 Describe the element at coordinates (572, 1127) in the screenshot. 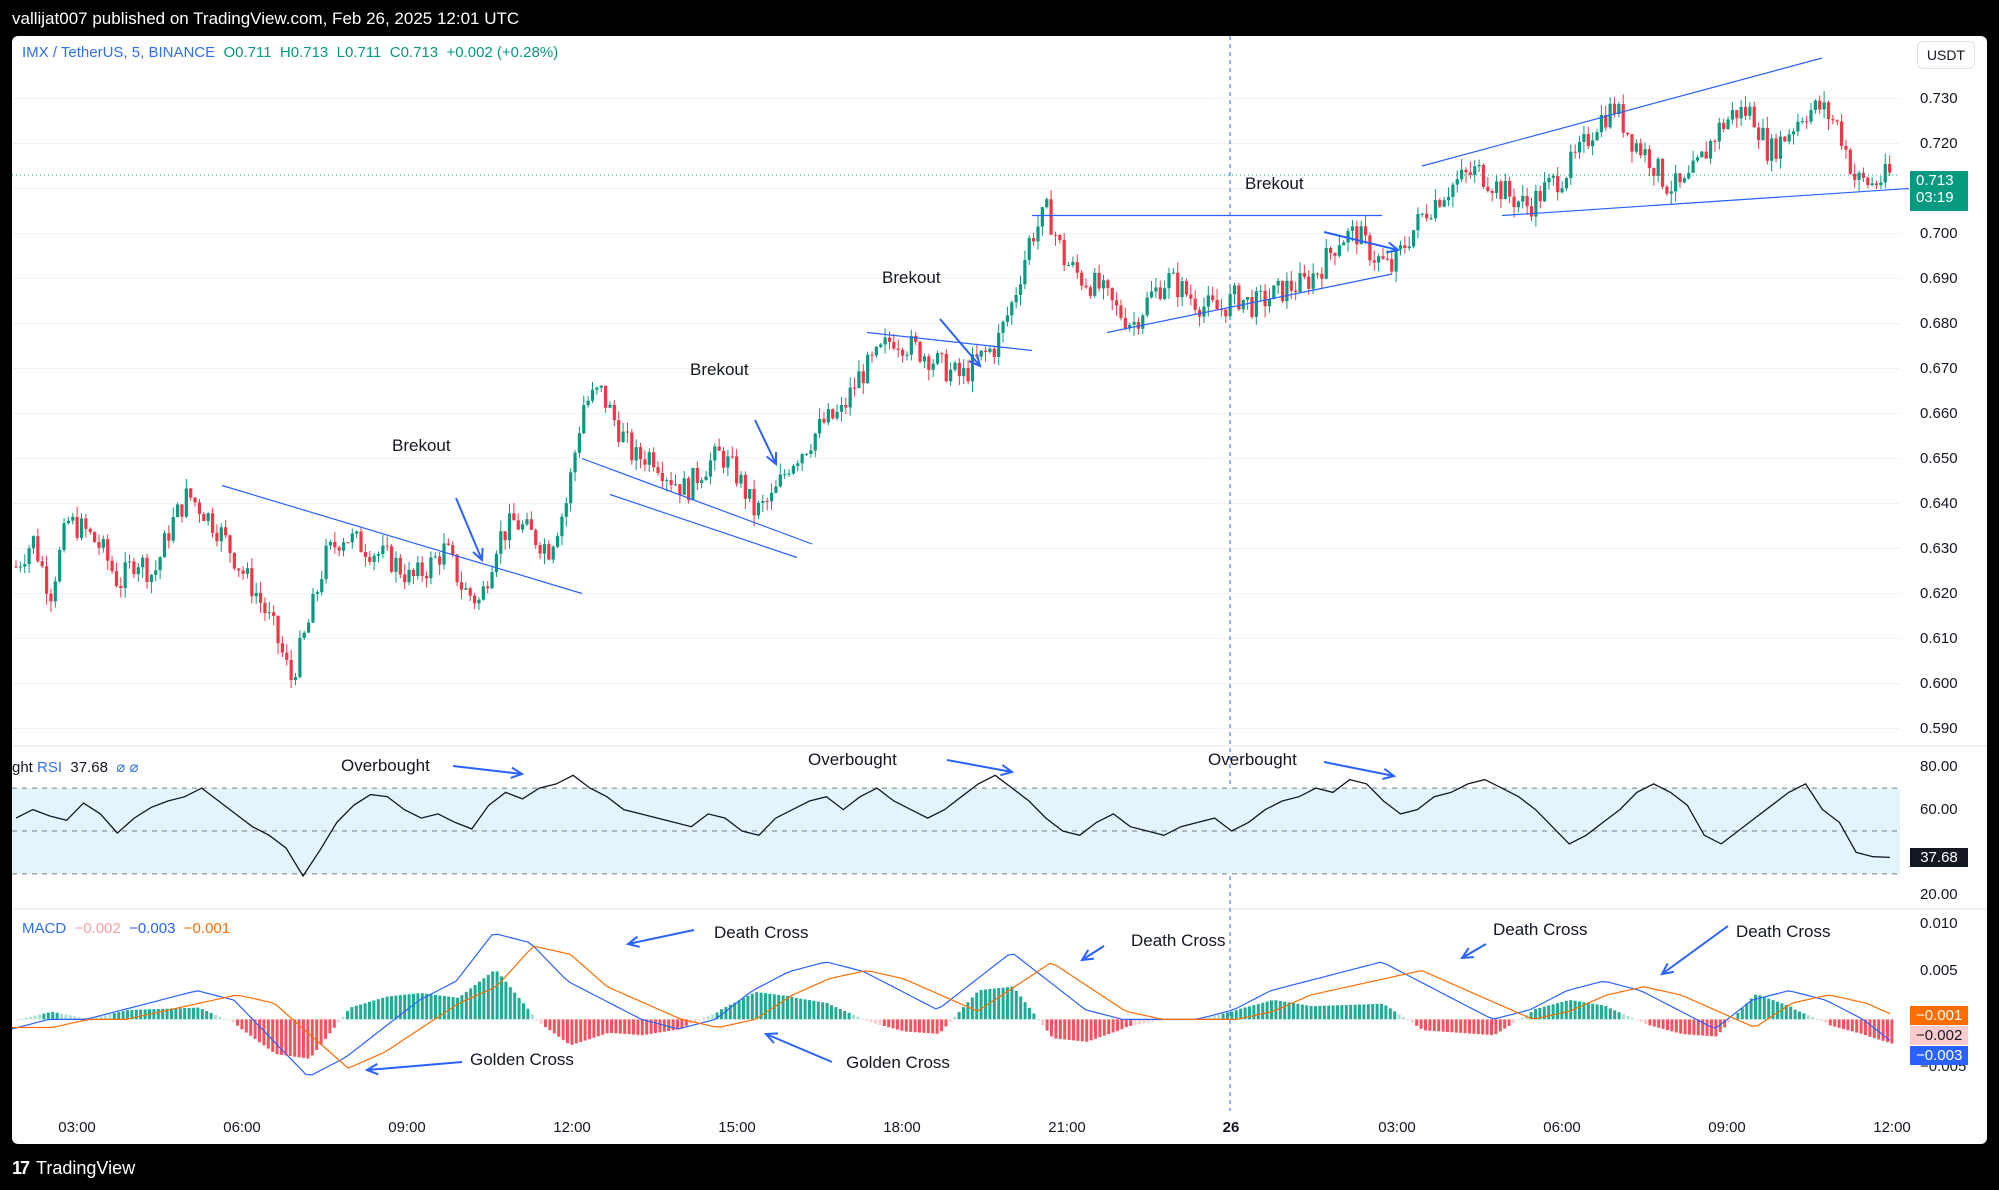

I see `time-axis-label: 12:00` at that location.